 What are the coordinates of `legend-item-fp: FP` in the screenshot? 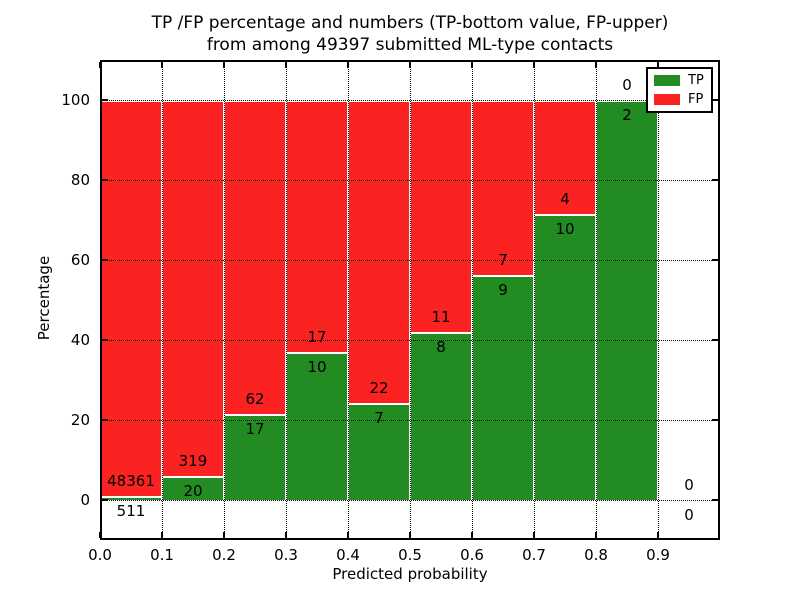 It's located at (682, 99).